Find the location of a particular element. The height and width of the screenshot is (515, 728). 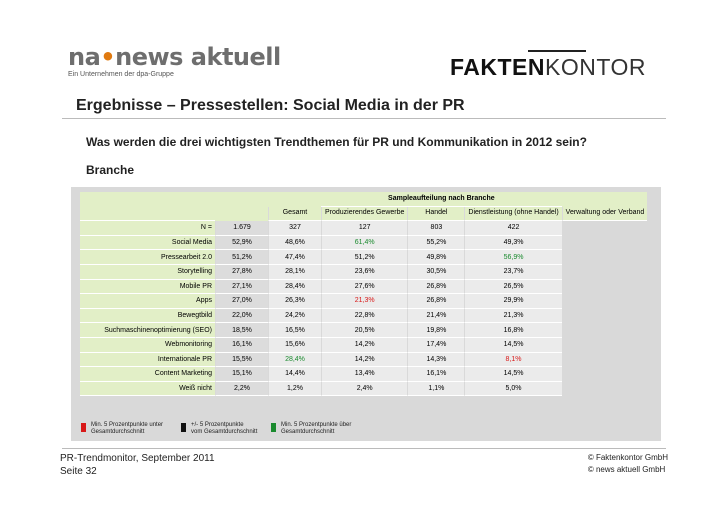

row-label: Apps is located at coordinates (147, 301).